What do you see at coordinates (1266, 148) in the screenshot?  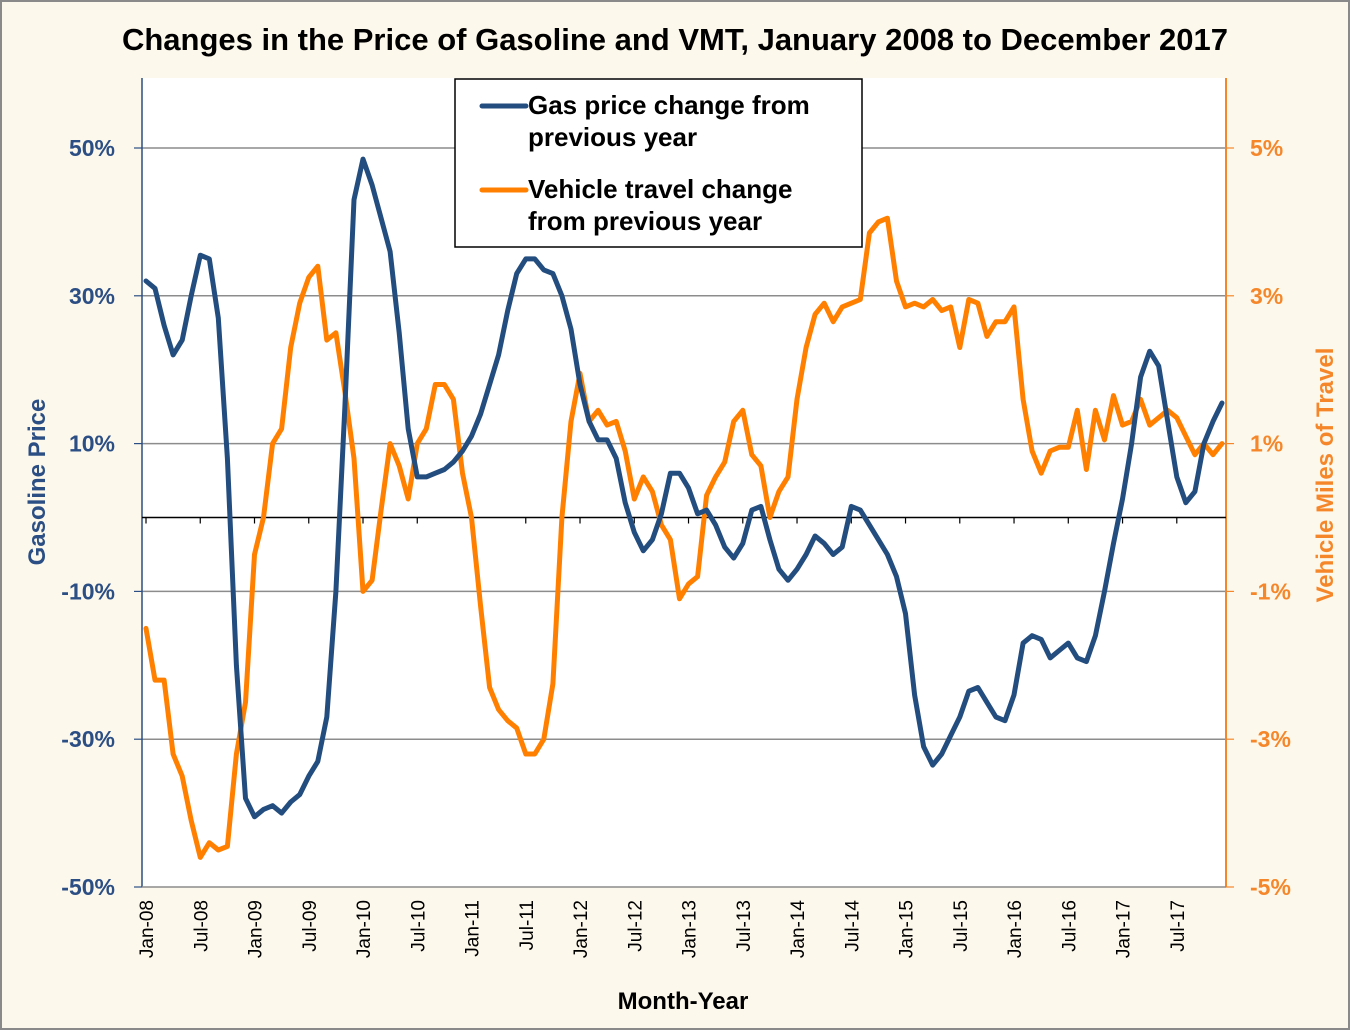 I see `right-tick-label: 5%` at bounding box center [1266, 148].